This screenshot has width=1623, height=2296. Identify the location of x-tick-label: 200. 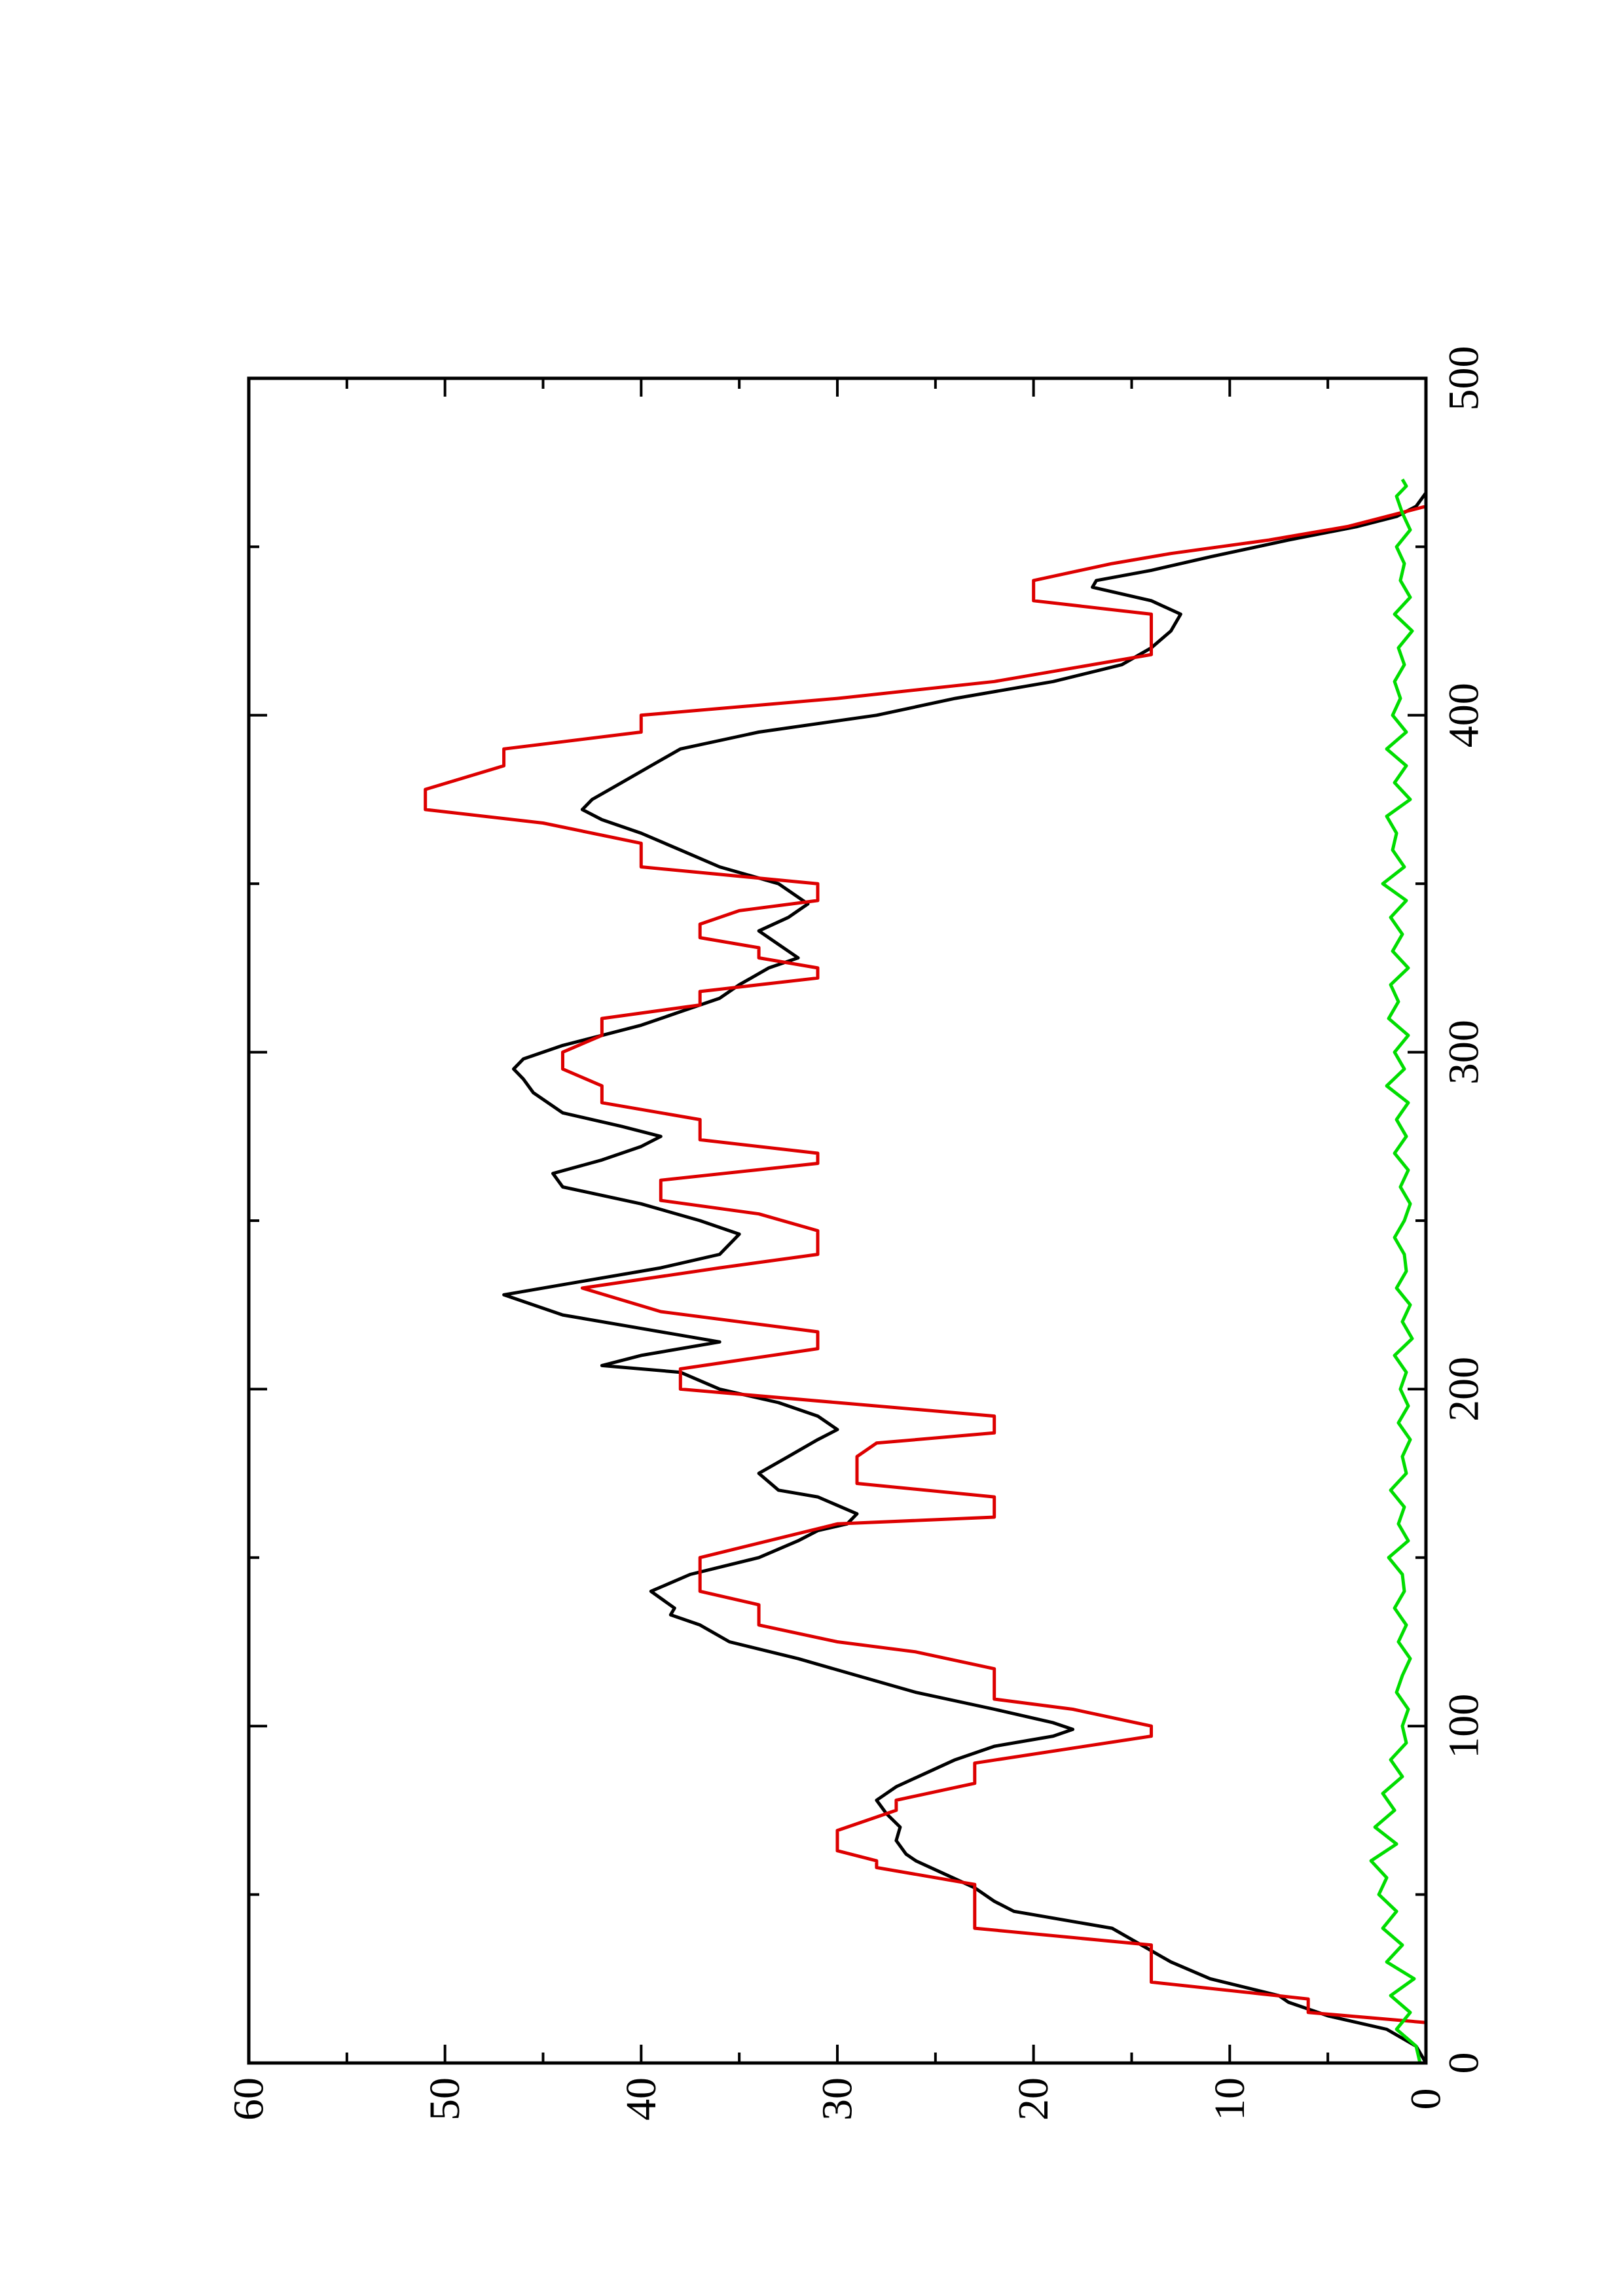
(1464, 1389).